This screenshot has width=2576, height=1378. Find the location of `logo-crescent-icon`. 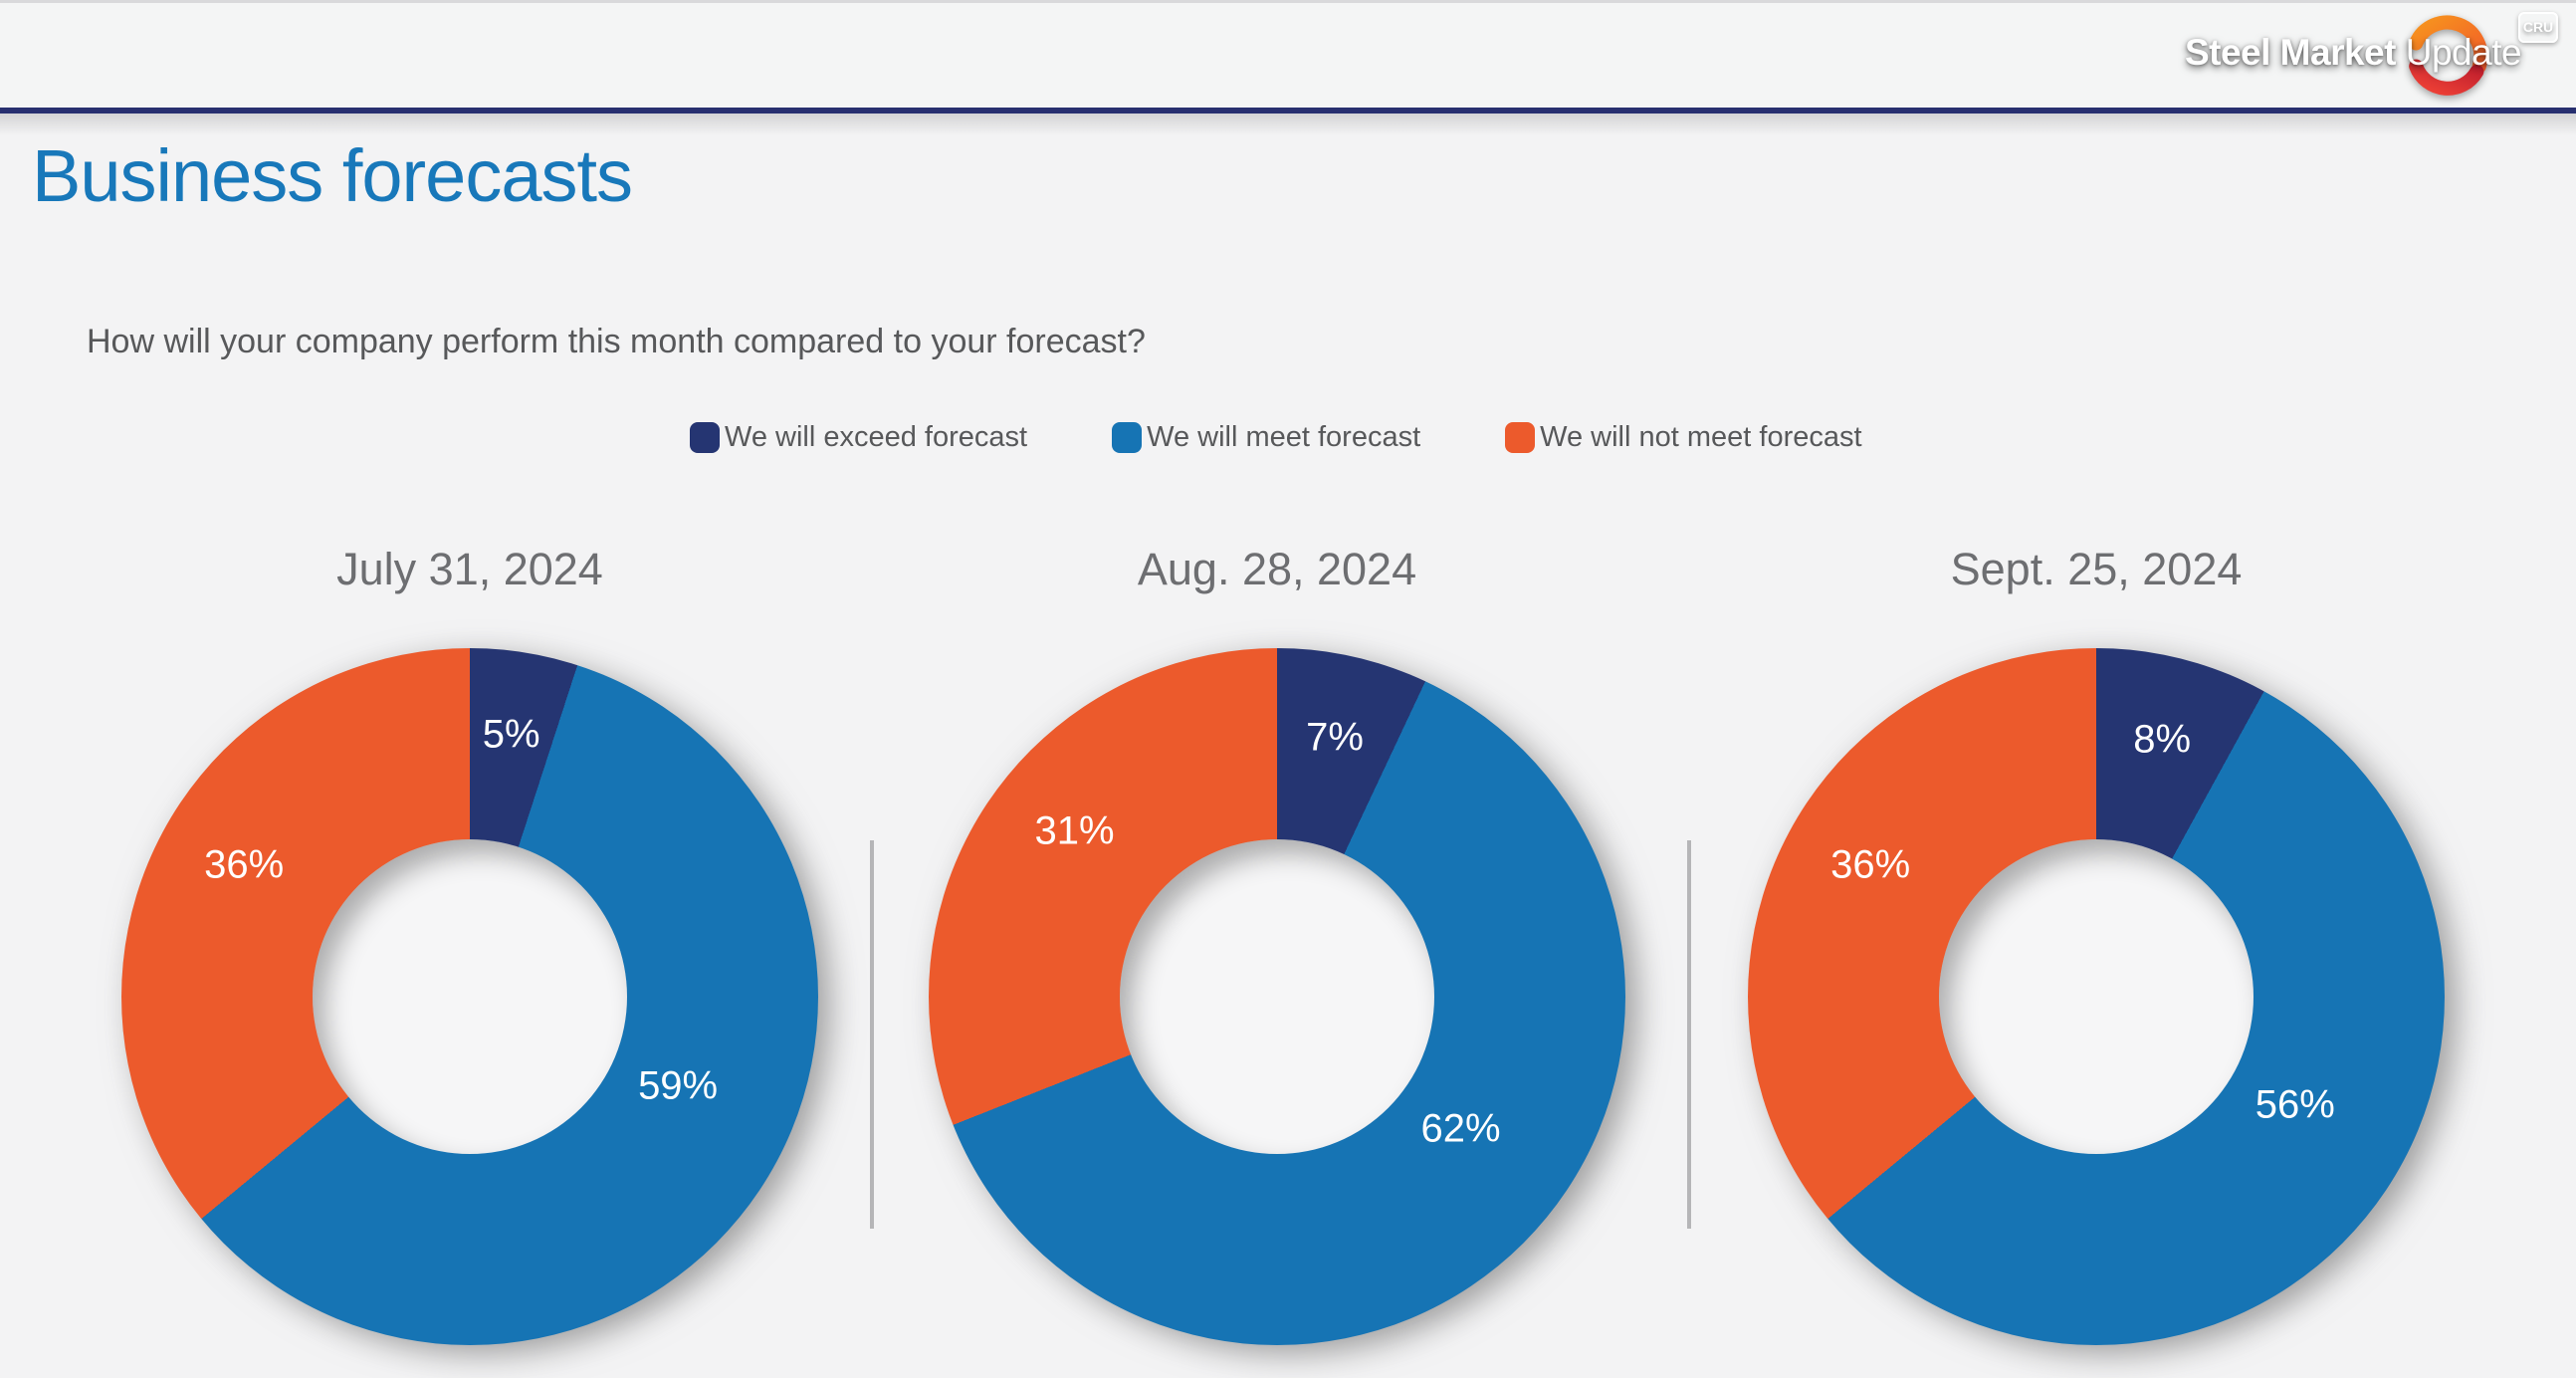

logo-crescent-icon is located at coordinates (2448, 55).